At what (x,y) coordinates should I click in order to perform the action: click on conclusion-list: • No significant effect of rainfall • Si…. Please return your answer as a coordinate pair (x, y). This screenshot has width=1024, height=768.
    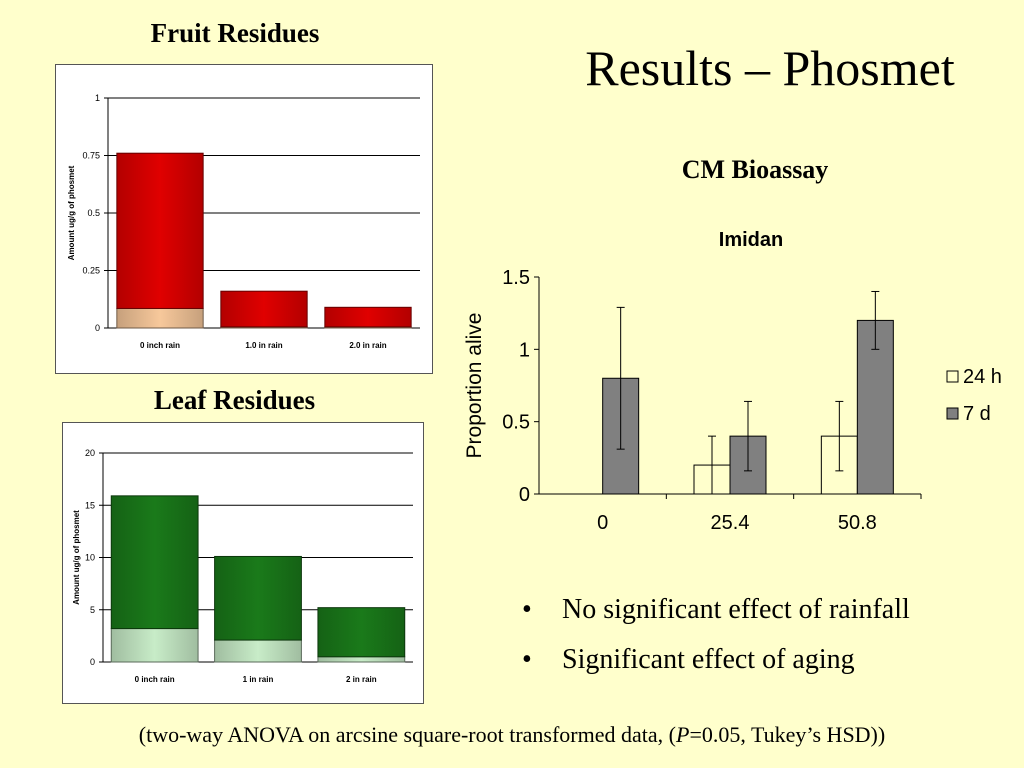
    Looking at the image, I should click on (770, 635).